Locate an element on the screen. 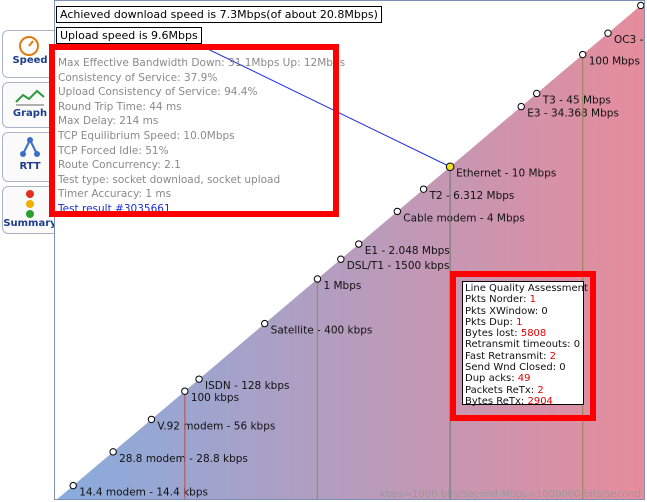 The height and width of the screenshot is (502, 647). quality-row: Send Wnd Closed: 0 is located at coordinates (523, 367).